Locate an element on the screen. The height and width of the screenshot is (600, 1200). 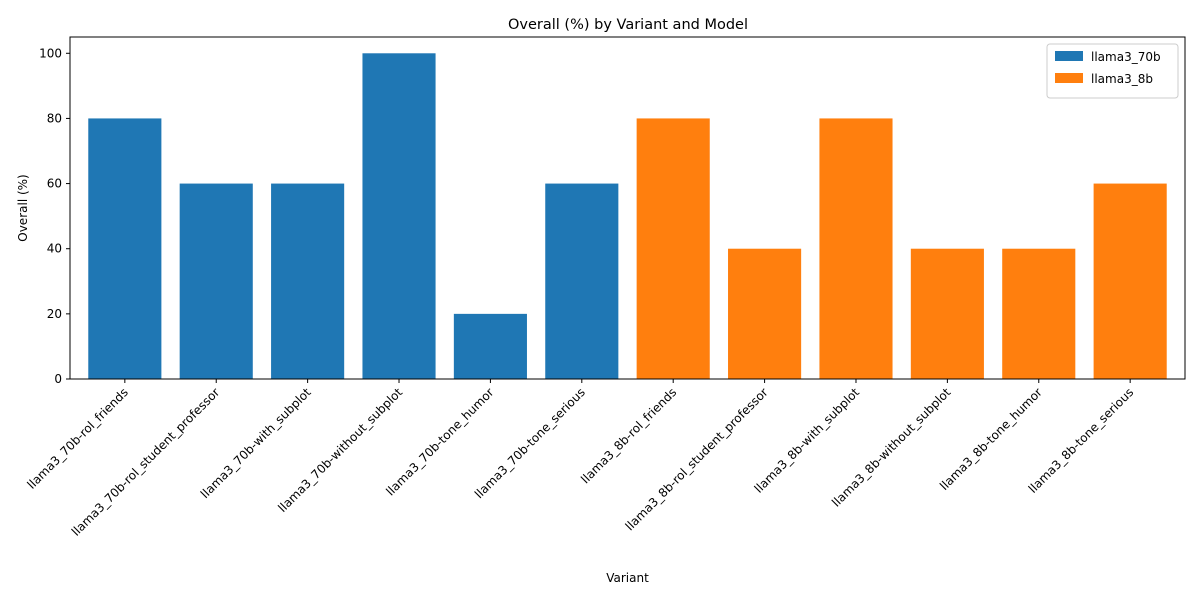
bar-llama3_8b-tone_humor is located at coordinates (1039, 313).